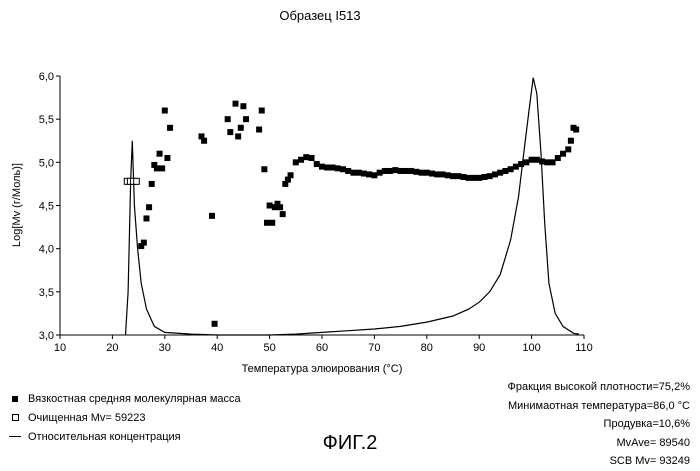  I want to click on stat-purge: Продувка=10,6%, so click(598, 424).